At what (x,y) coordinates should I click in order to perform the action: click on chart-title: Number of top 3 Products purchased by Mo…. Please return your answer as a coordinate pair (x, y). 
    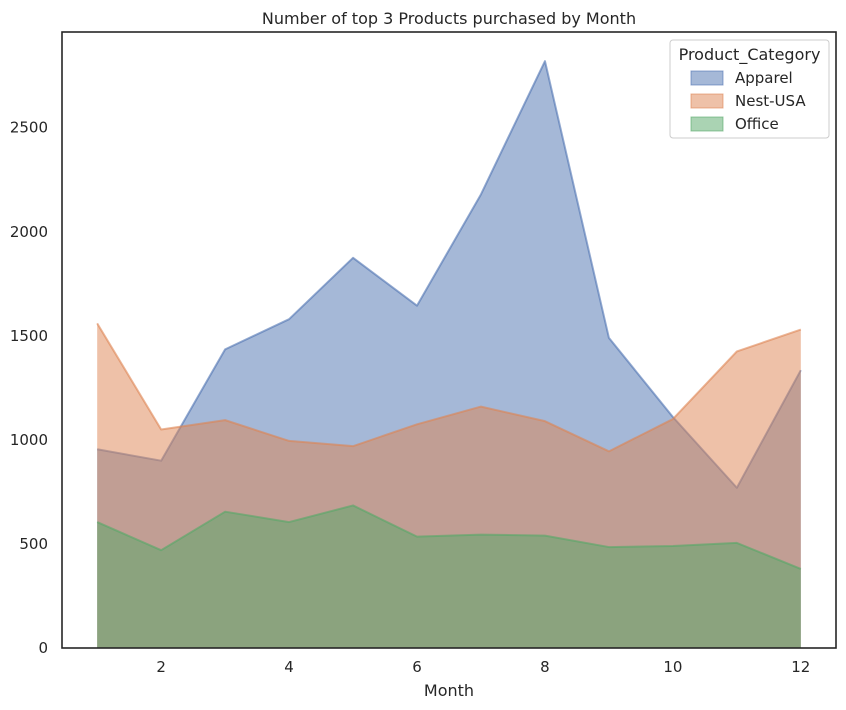
    Looking at the image, I should click on (449, 18).